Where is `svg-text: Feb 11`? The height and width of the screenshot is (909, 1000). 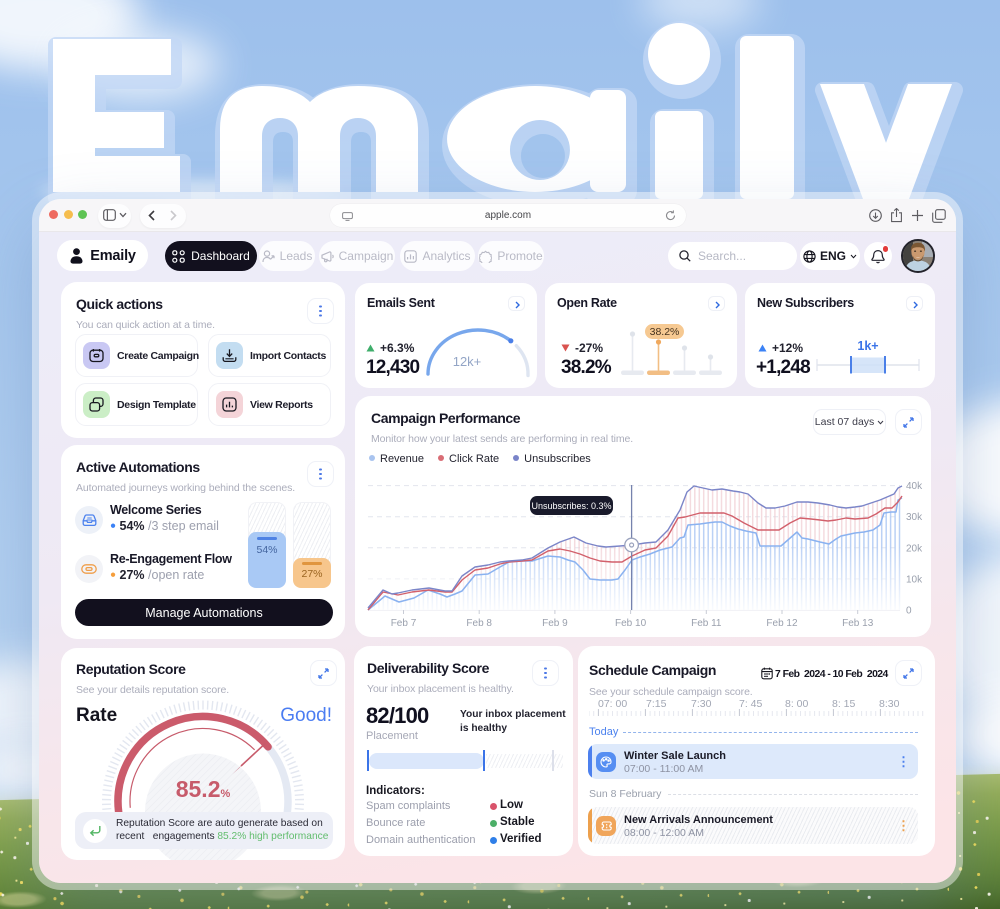
svg-text: Feb 11 is located at coordinates (706, 623).